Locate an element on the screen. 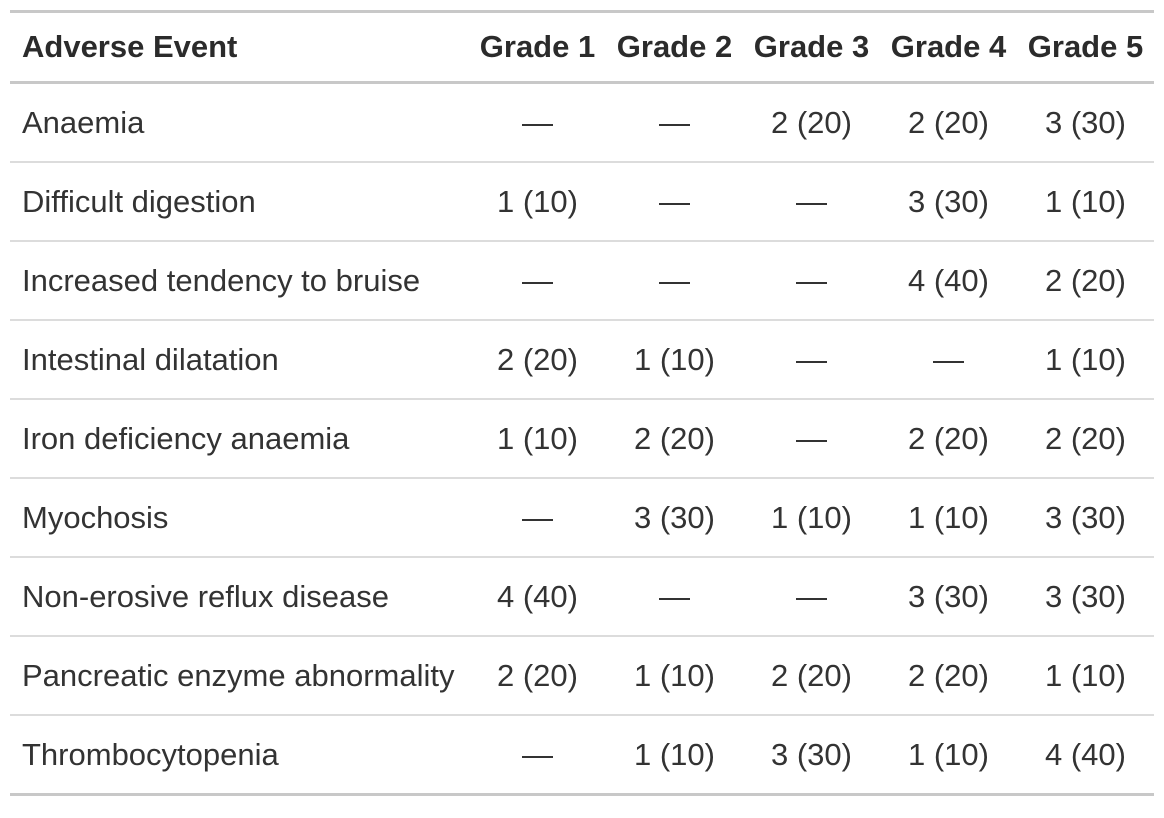 The image size is (1164, 818). column-header-grade-3: Grade 3 is located at coordinates (811, 47).